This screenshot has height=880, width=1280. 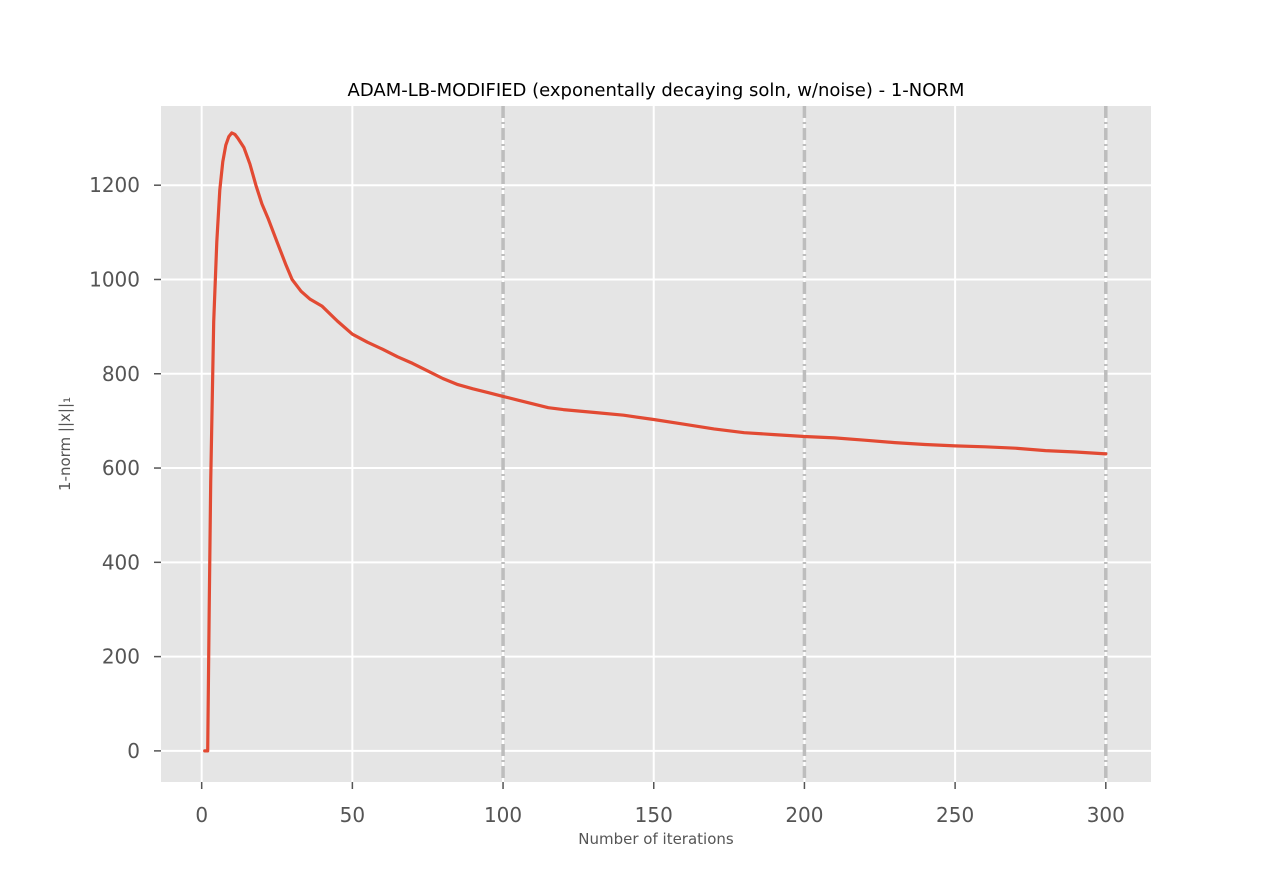 What do you see at coordinates (352, 815) in the screenshot?
I see `x-tick-label: 50` at bounding box center [352, 815].